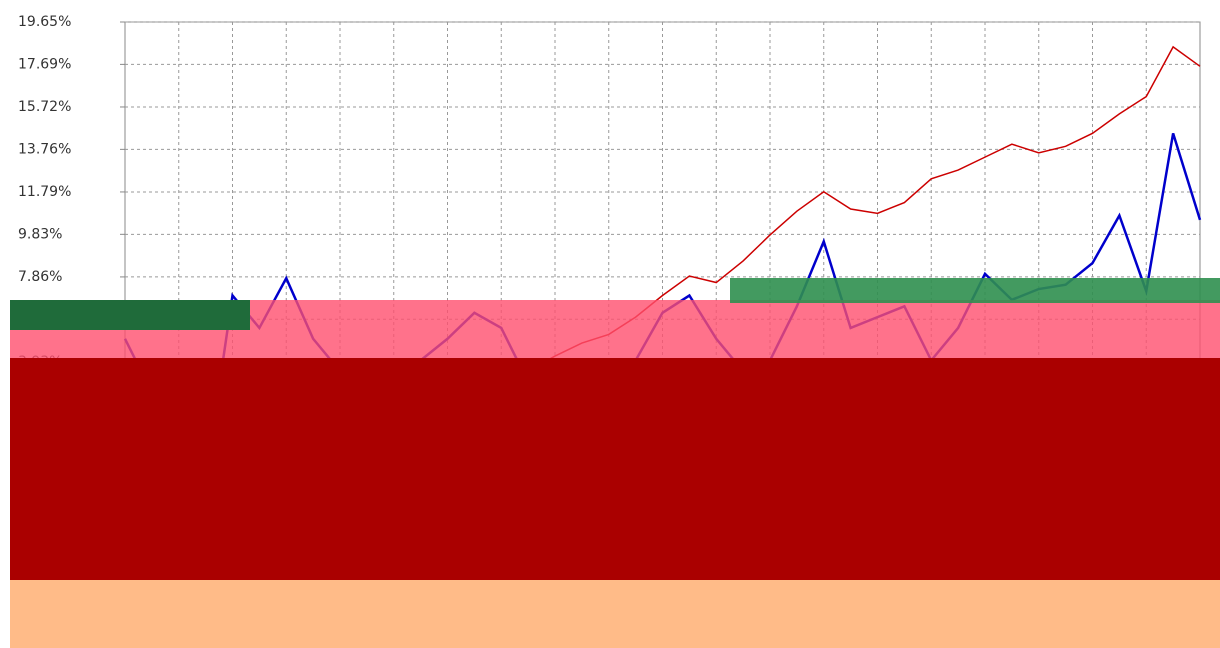  What do you see at coordinates (40, 234) in the screenshot?
I see `y-tick-label: 9.83%` at bounding box center [40, 234].